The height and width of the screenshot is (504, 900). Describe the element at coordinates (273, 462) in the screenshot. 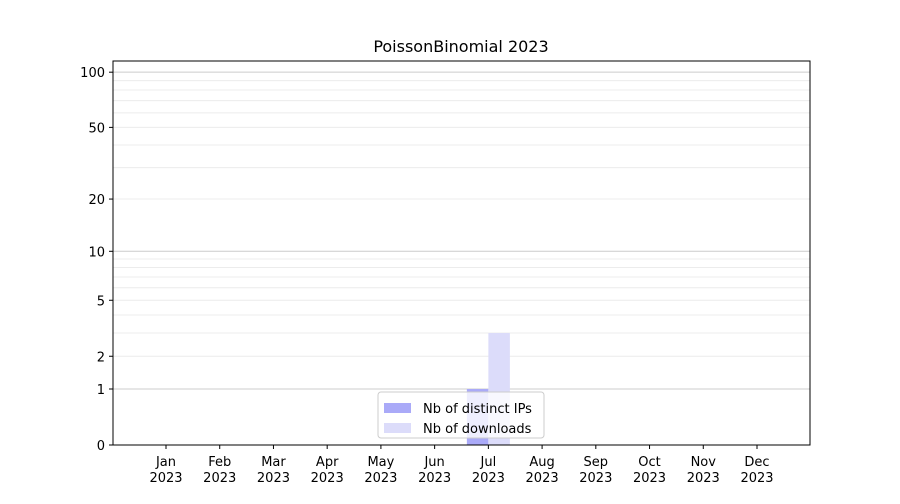

I see `x-tick-label: Mar` at that location.